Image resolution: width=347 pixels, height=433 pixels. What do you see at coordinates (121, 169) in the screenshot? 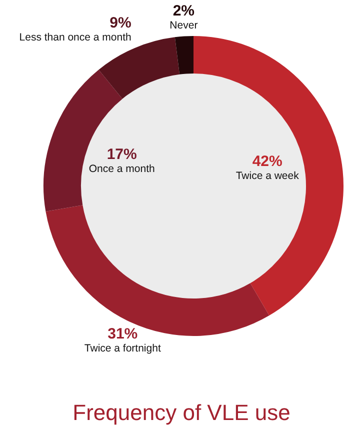
I see `slice-label: Once a month` at bounding box center [121, 169].